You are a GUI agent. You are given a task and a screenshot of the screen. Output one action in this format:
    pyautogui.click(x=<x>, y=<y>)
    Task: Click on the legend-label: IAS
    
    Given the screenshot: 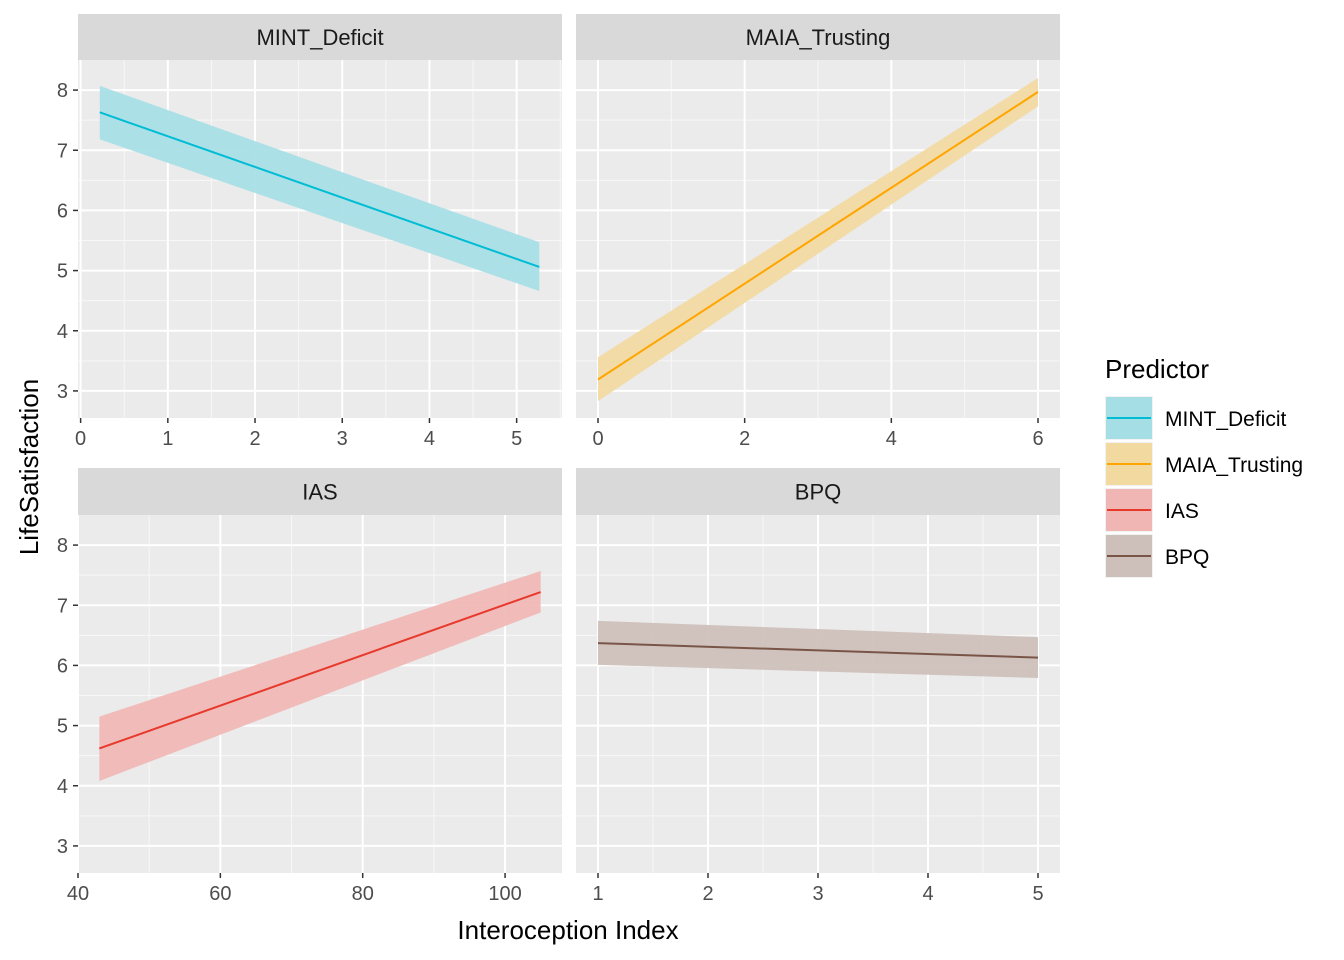 What is the action you would take?
    pyautogui.click(x=1182, y=511)
    